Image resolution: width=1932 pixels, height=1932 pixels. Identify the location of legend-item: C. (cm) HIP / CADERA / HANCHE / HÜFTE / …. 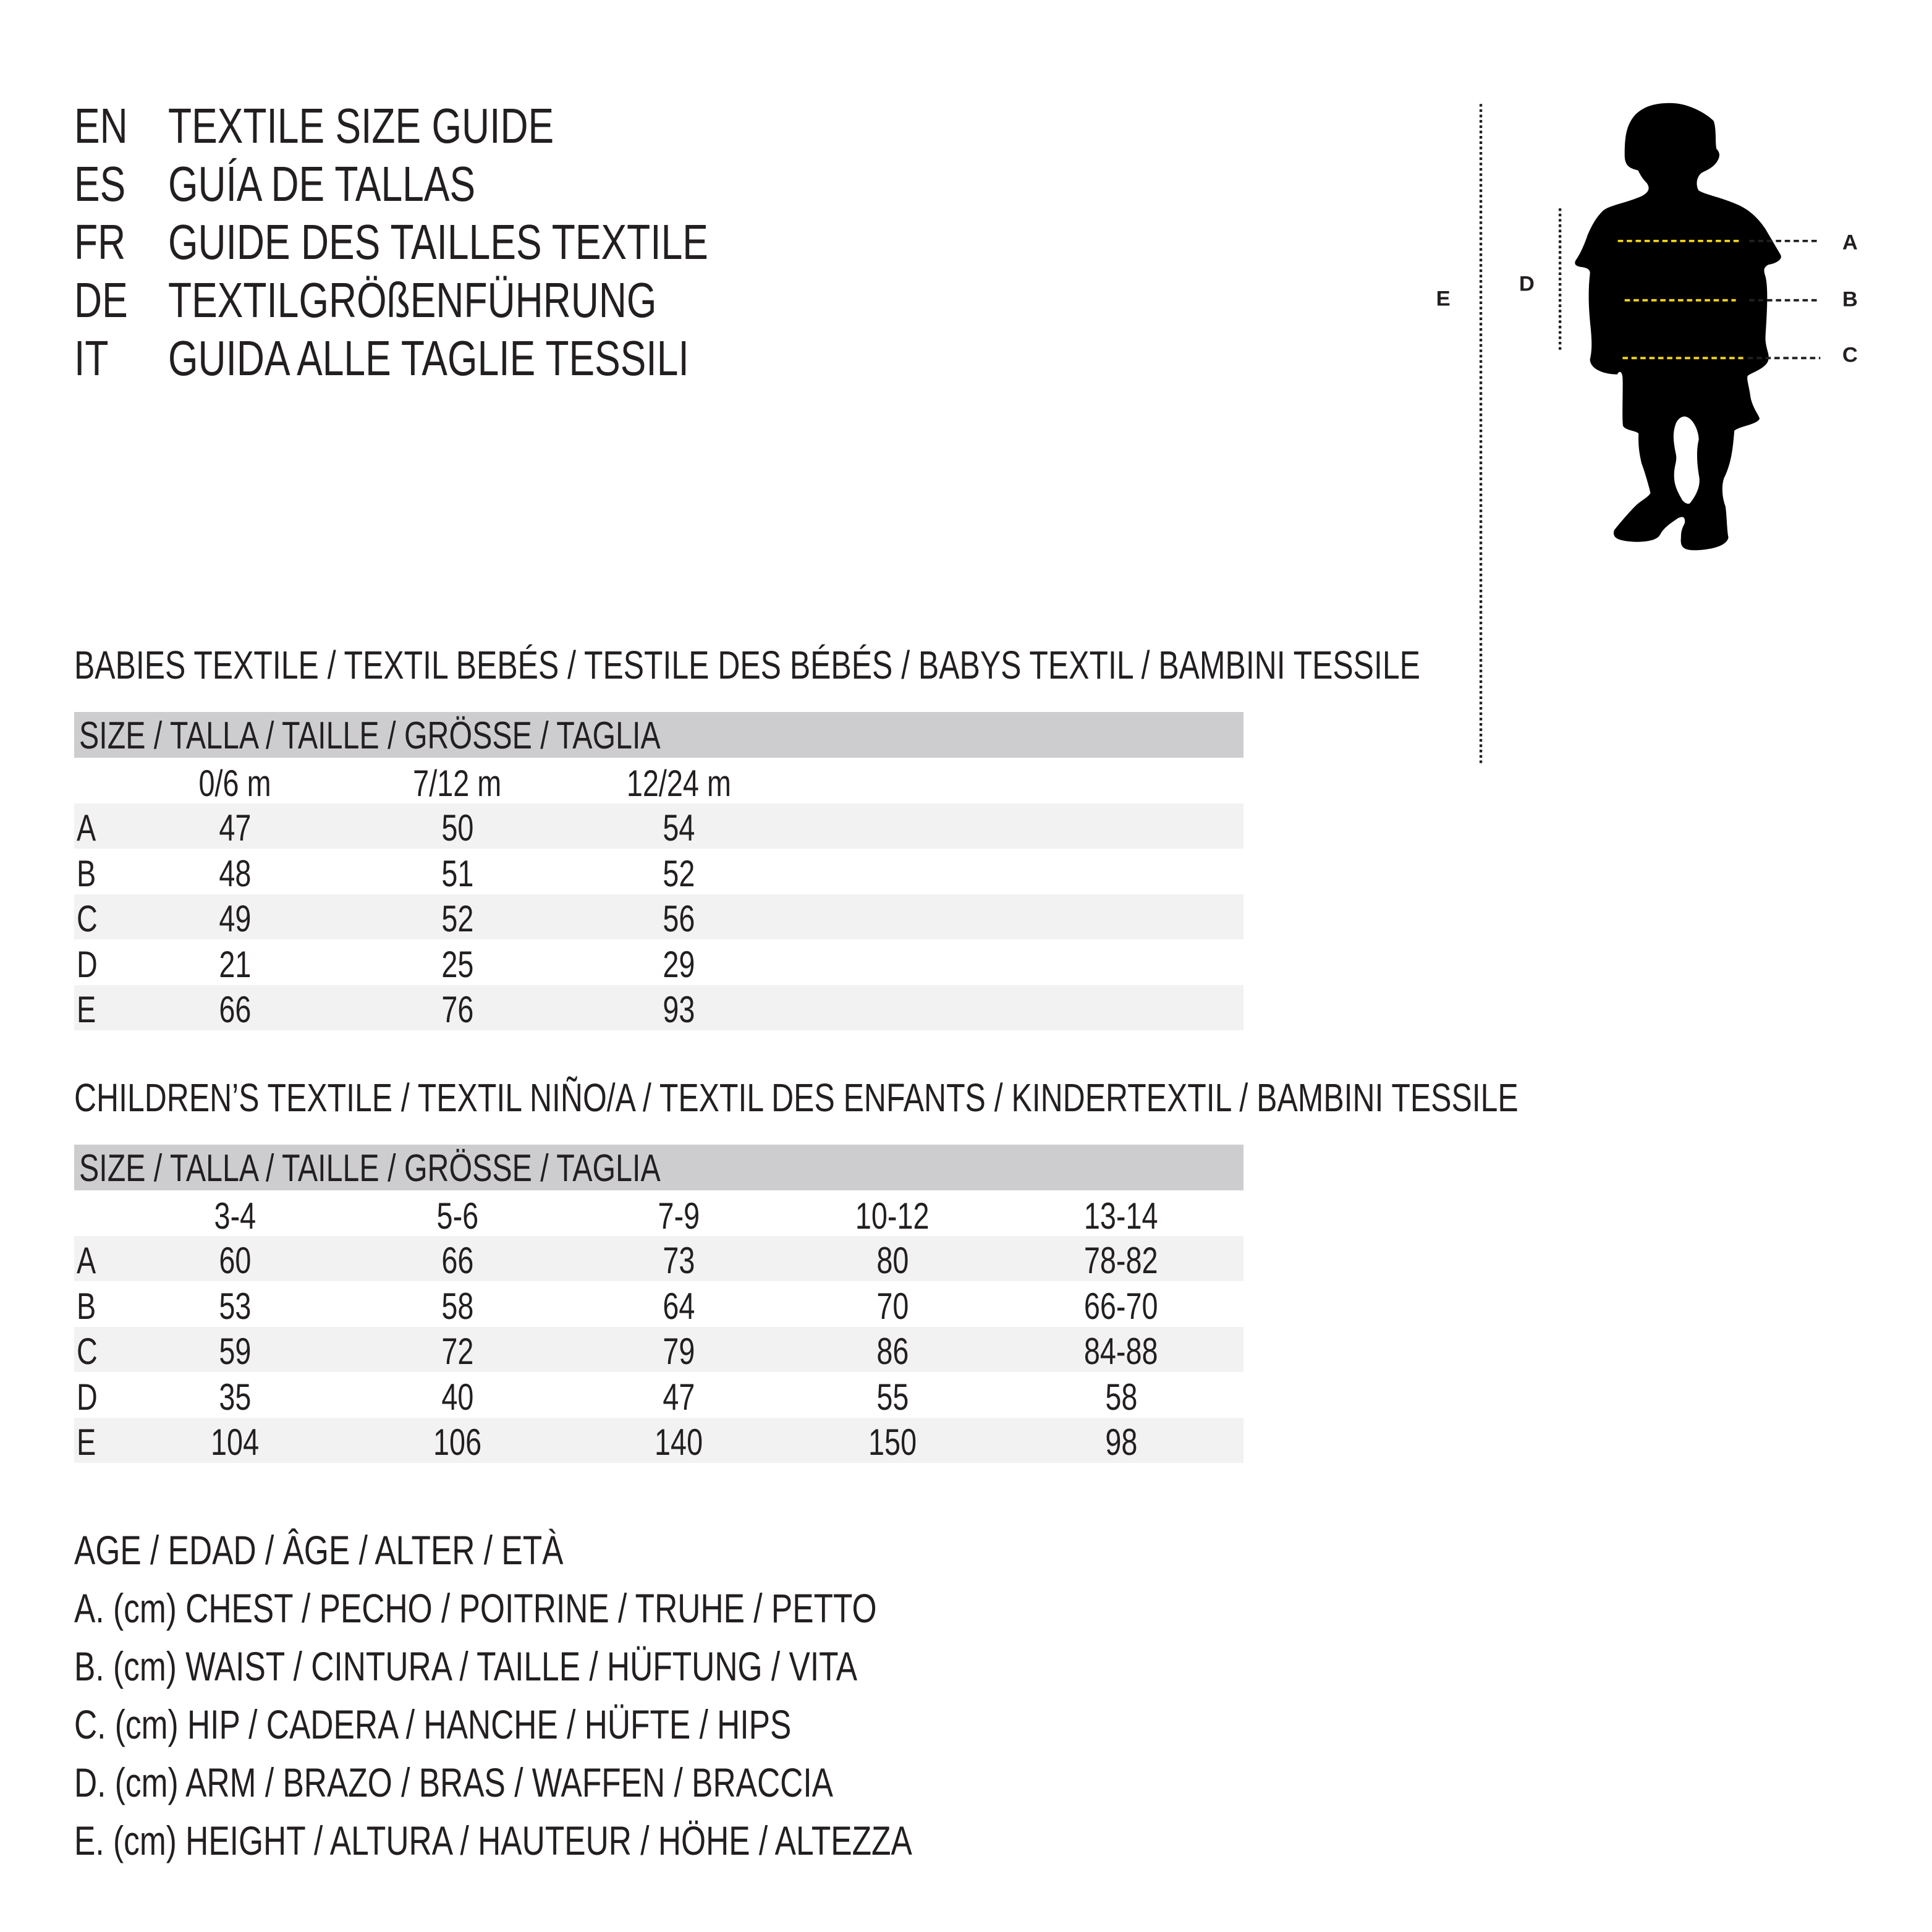
(534, 1724).